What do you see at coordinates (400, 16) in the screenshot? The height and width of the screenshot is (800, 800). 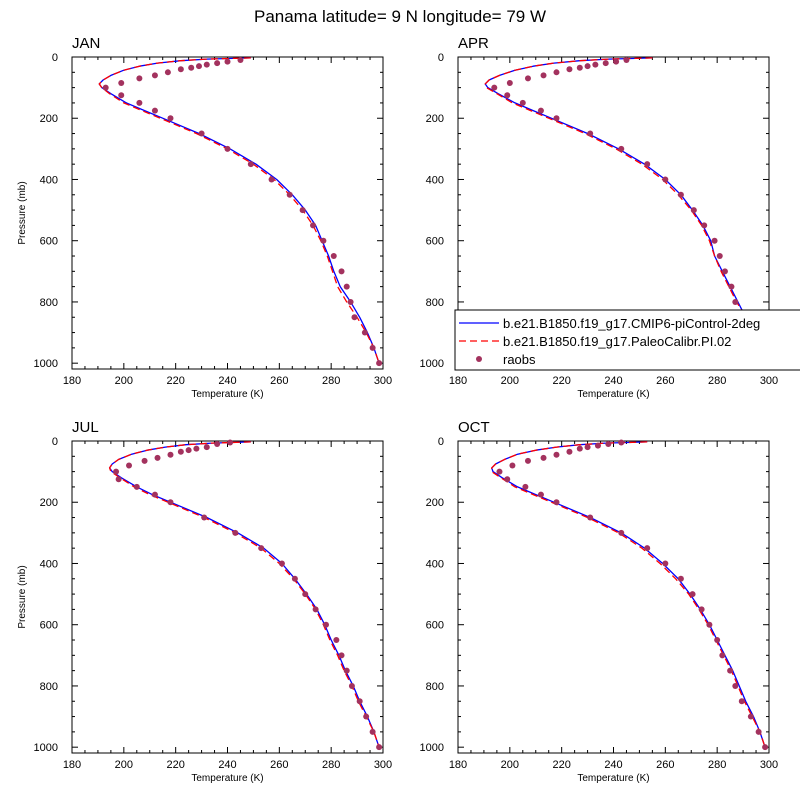 I see `chart-title: Panama latitude= 9 N longitude= 79 W` at bounding box center [400, 16].